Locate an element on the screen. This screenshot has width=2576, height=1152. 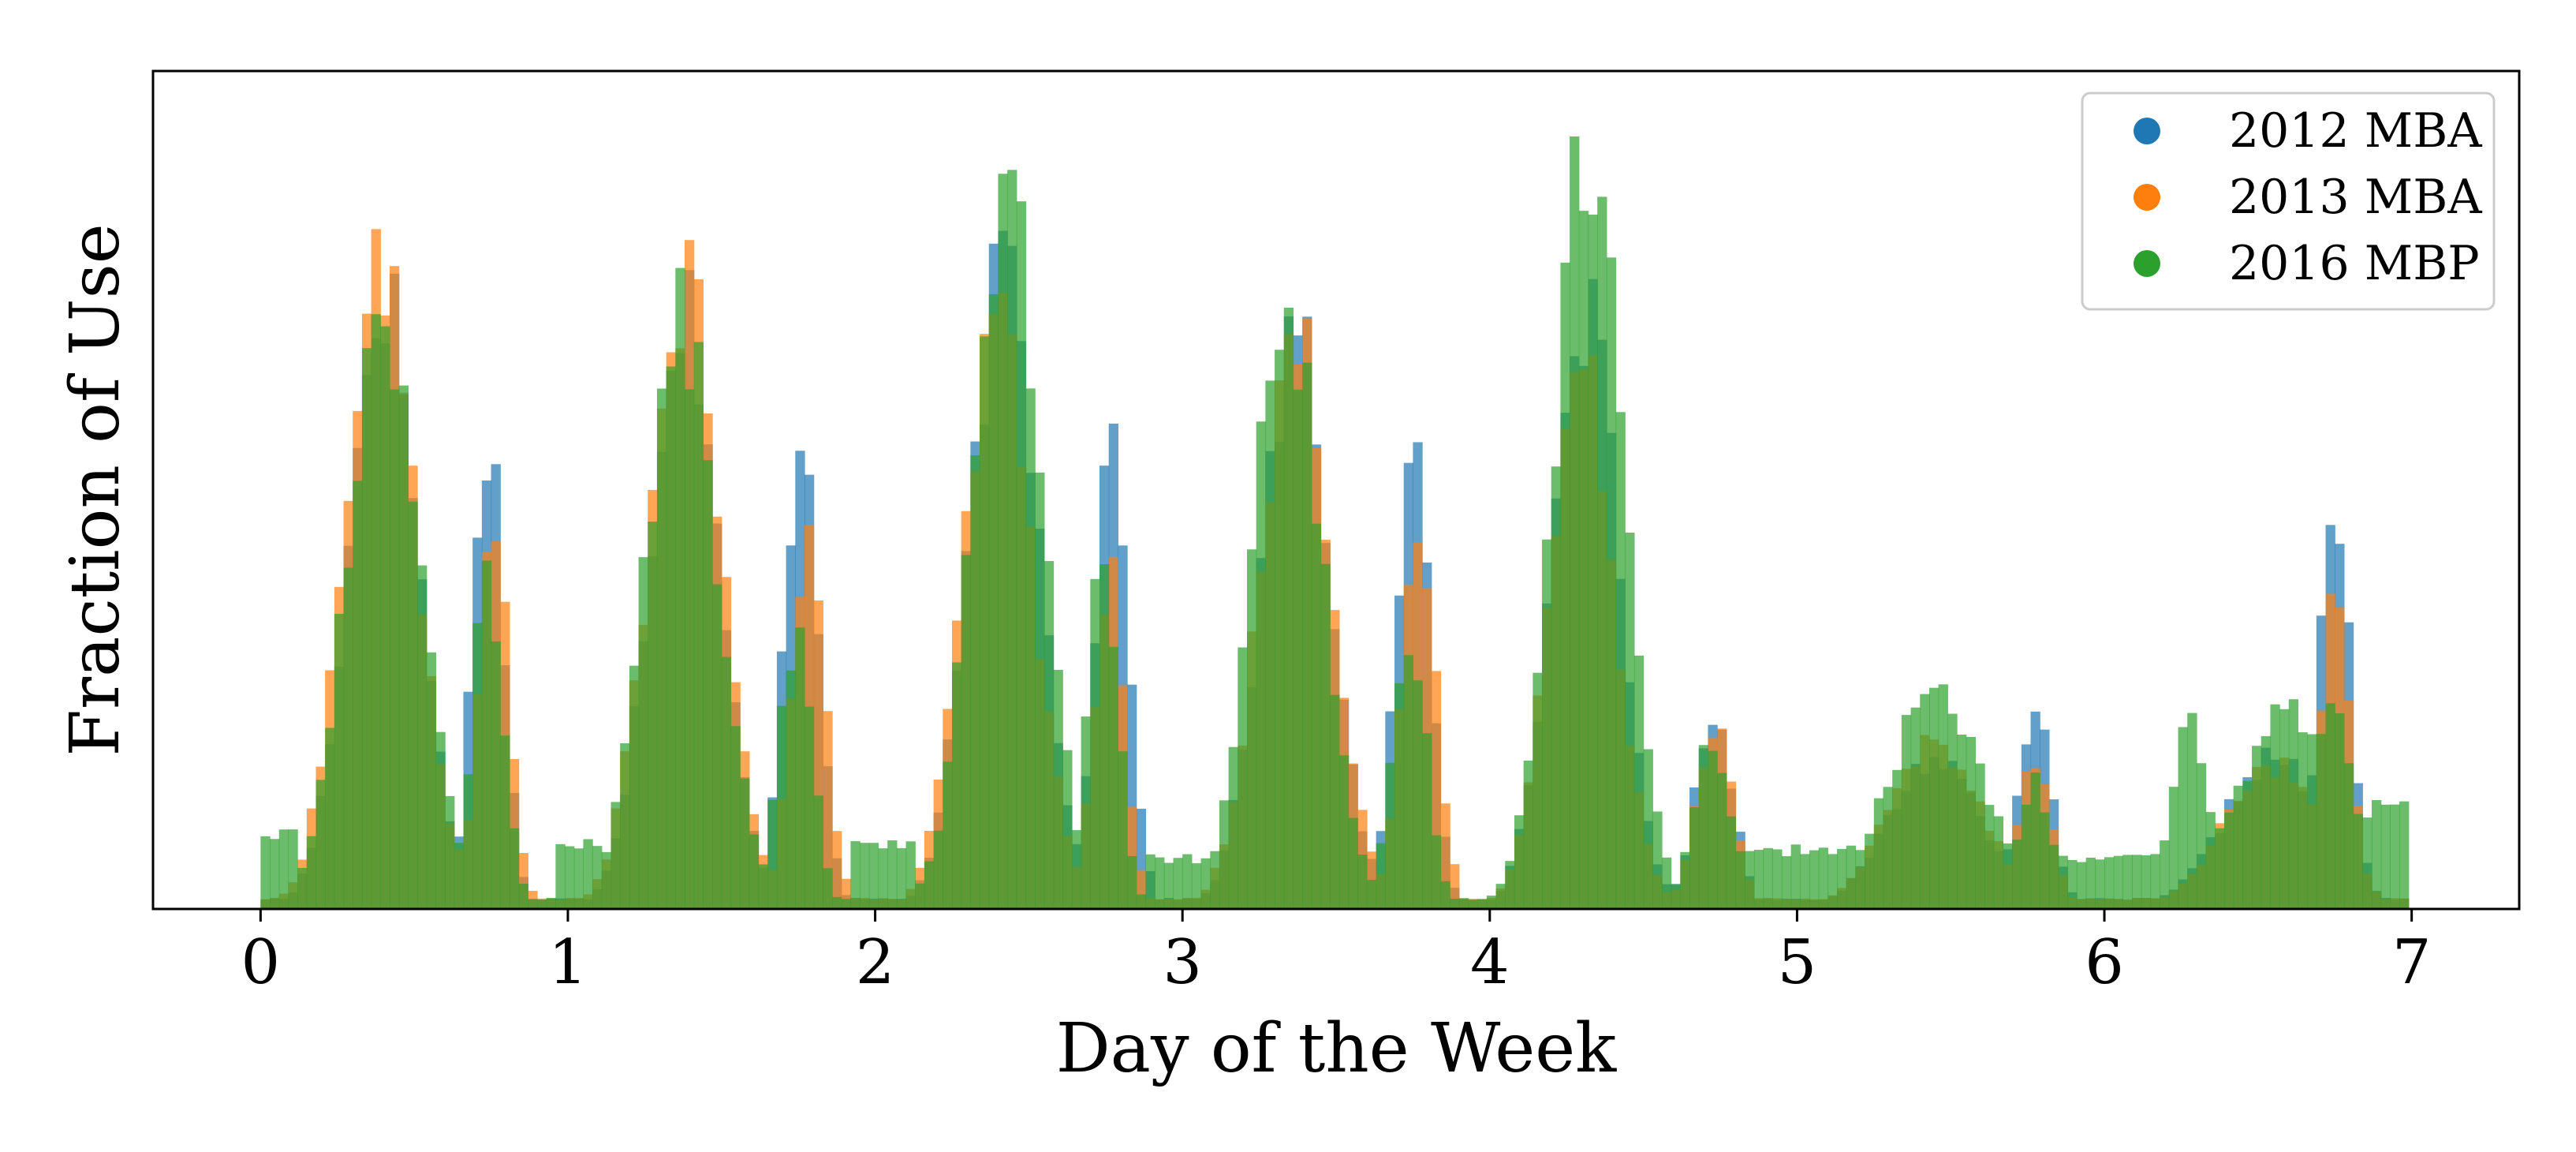
x-axis-label: Day of the Week is located at coordinates (1336, 1048).